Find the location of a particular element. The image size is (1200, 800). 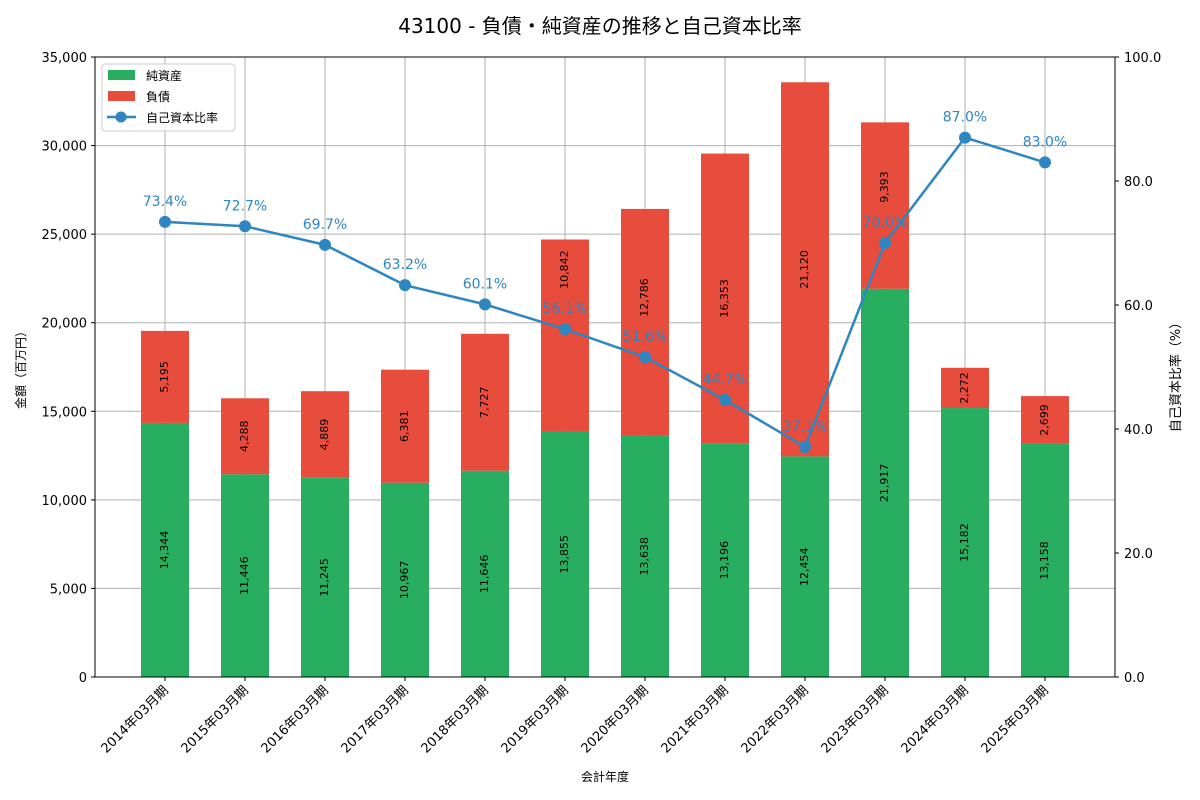

data-label-net-assets: 12,454 is located at coordinates (804, 566).